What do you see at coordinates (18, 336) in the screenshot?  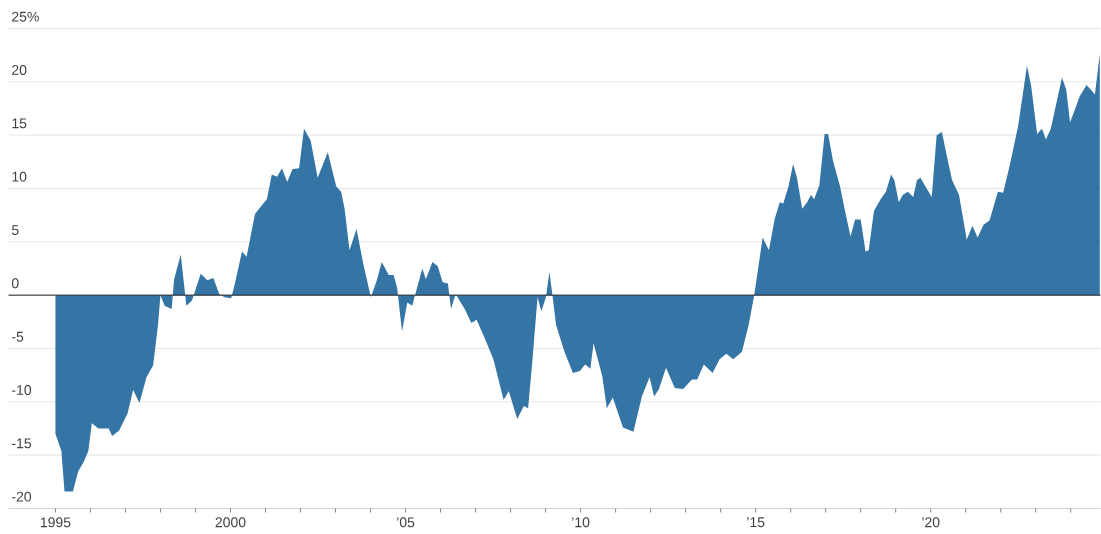 I see `y-tick-label: -5` at bounding box center [18, 336].